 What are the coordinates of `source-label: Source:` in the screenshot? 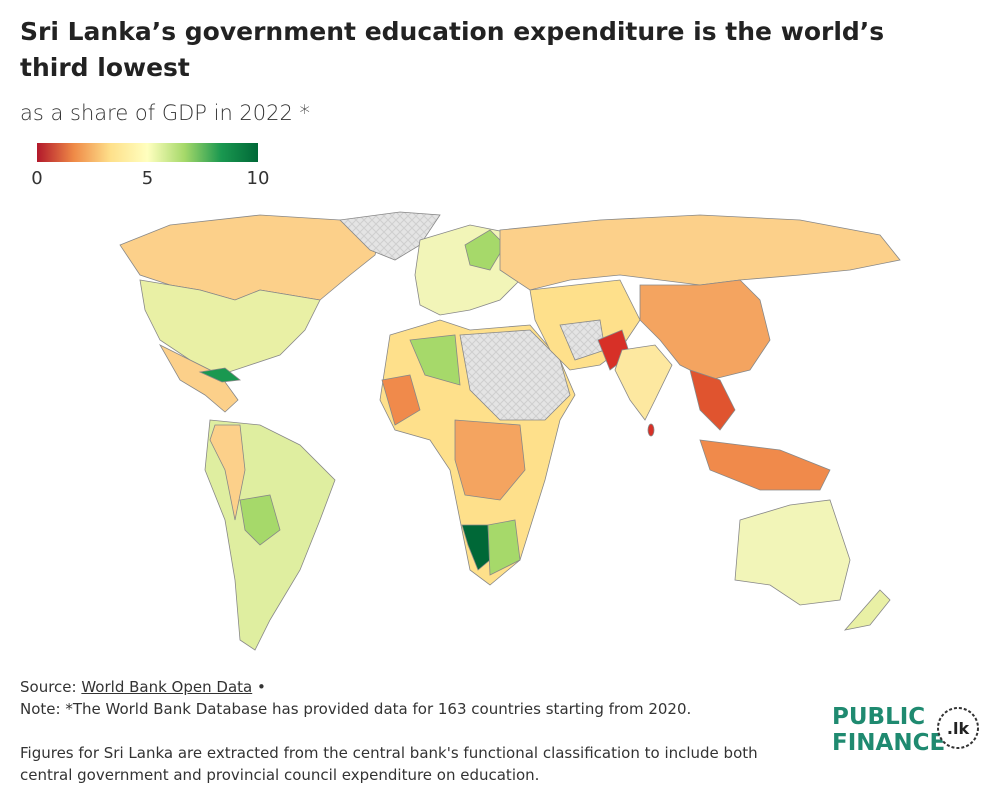 It's located at (48, 687).